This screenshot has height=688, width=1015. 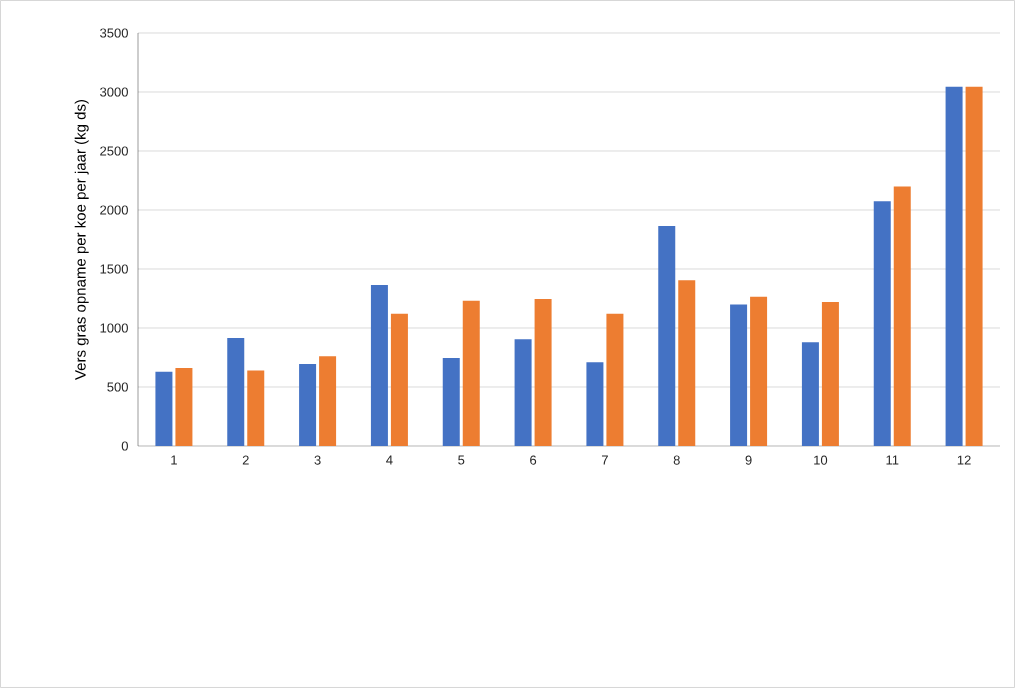 What do you see at coordinates (317, 460) in the screenshot?
I see `x-tick-label: 3` at bounding box center [317, 460].